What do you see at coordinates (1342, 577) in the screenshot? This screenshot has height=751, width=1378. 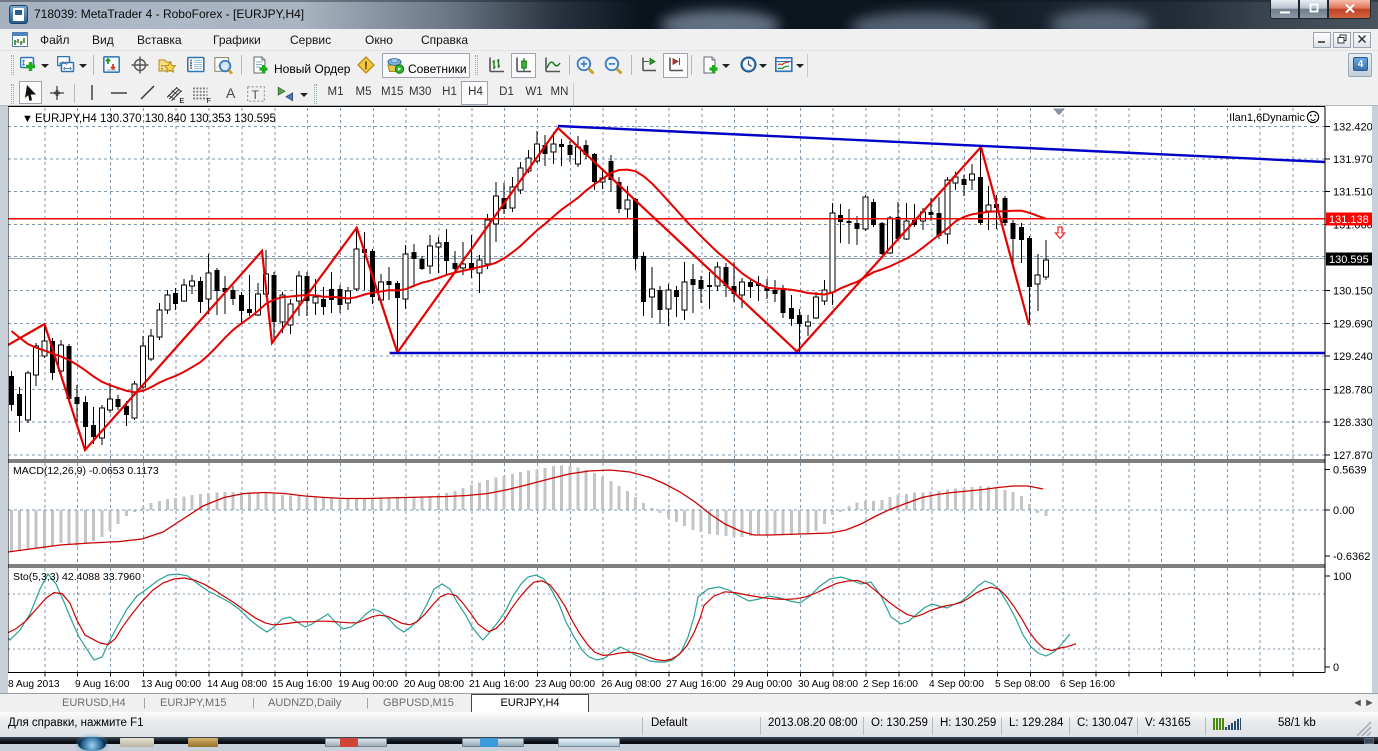 I see `svg-text: 100` at bounding box center [1342, 577].